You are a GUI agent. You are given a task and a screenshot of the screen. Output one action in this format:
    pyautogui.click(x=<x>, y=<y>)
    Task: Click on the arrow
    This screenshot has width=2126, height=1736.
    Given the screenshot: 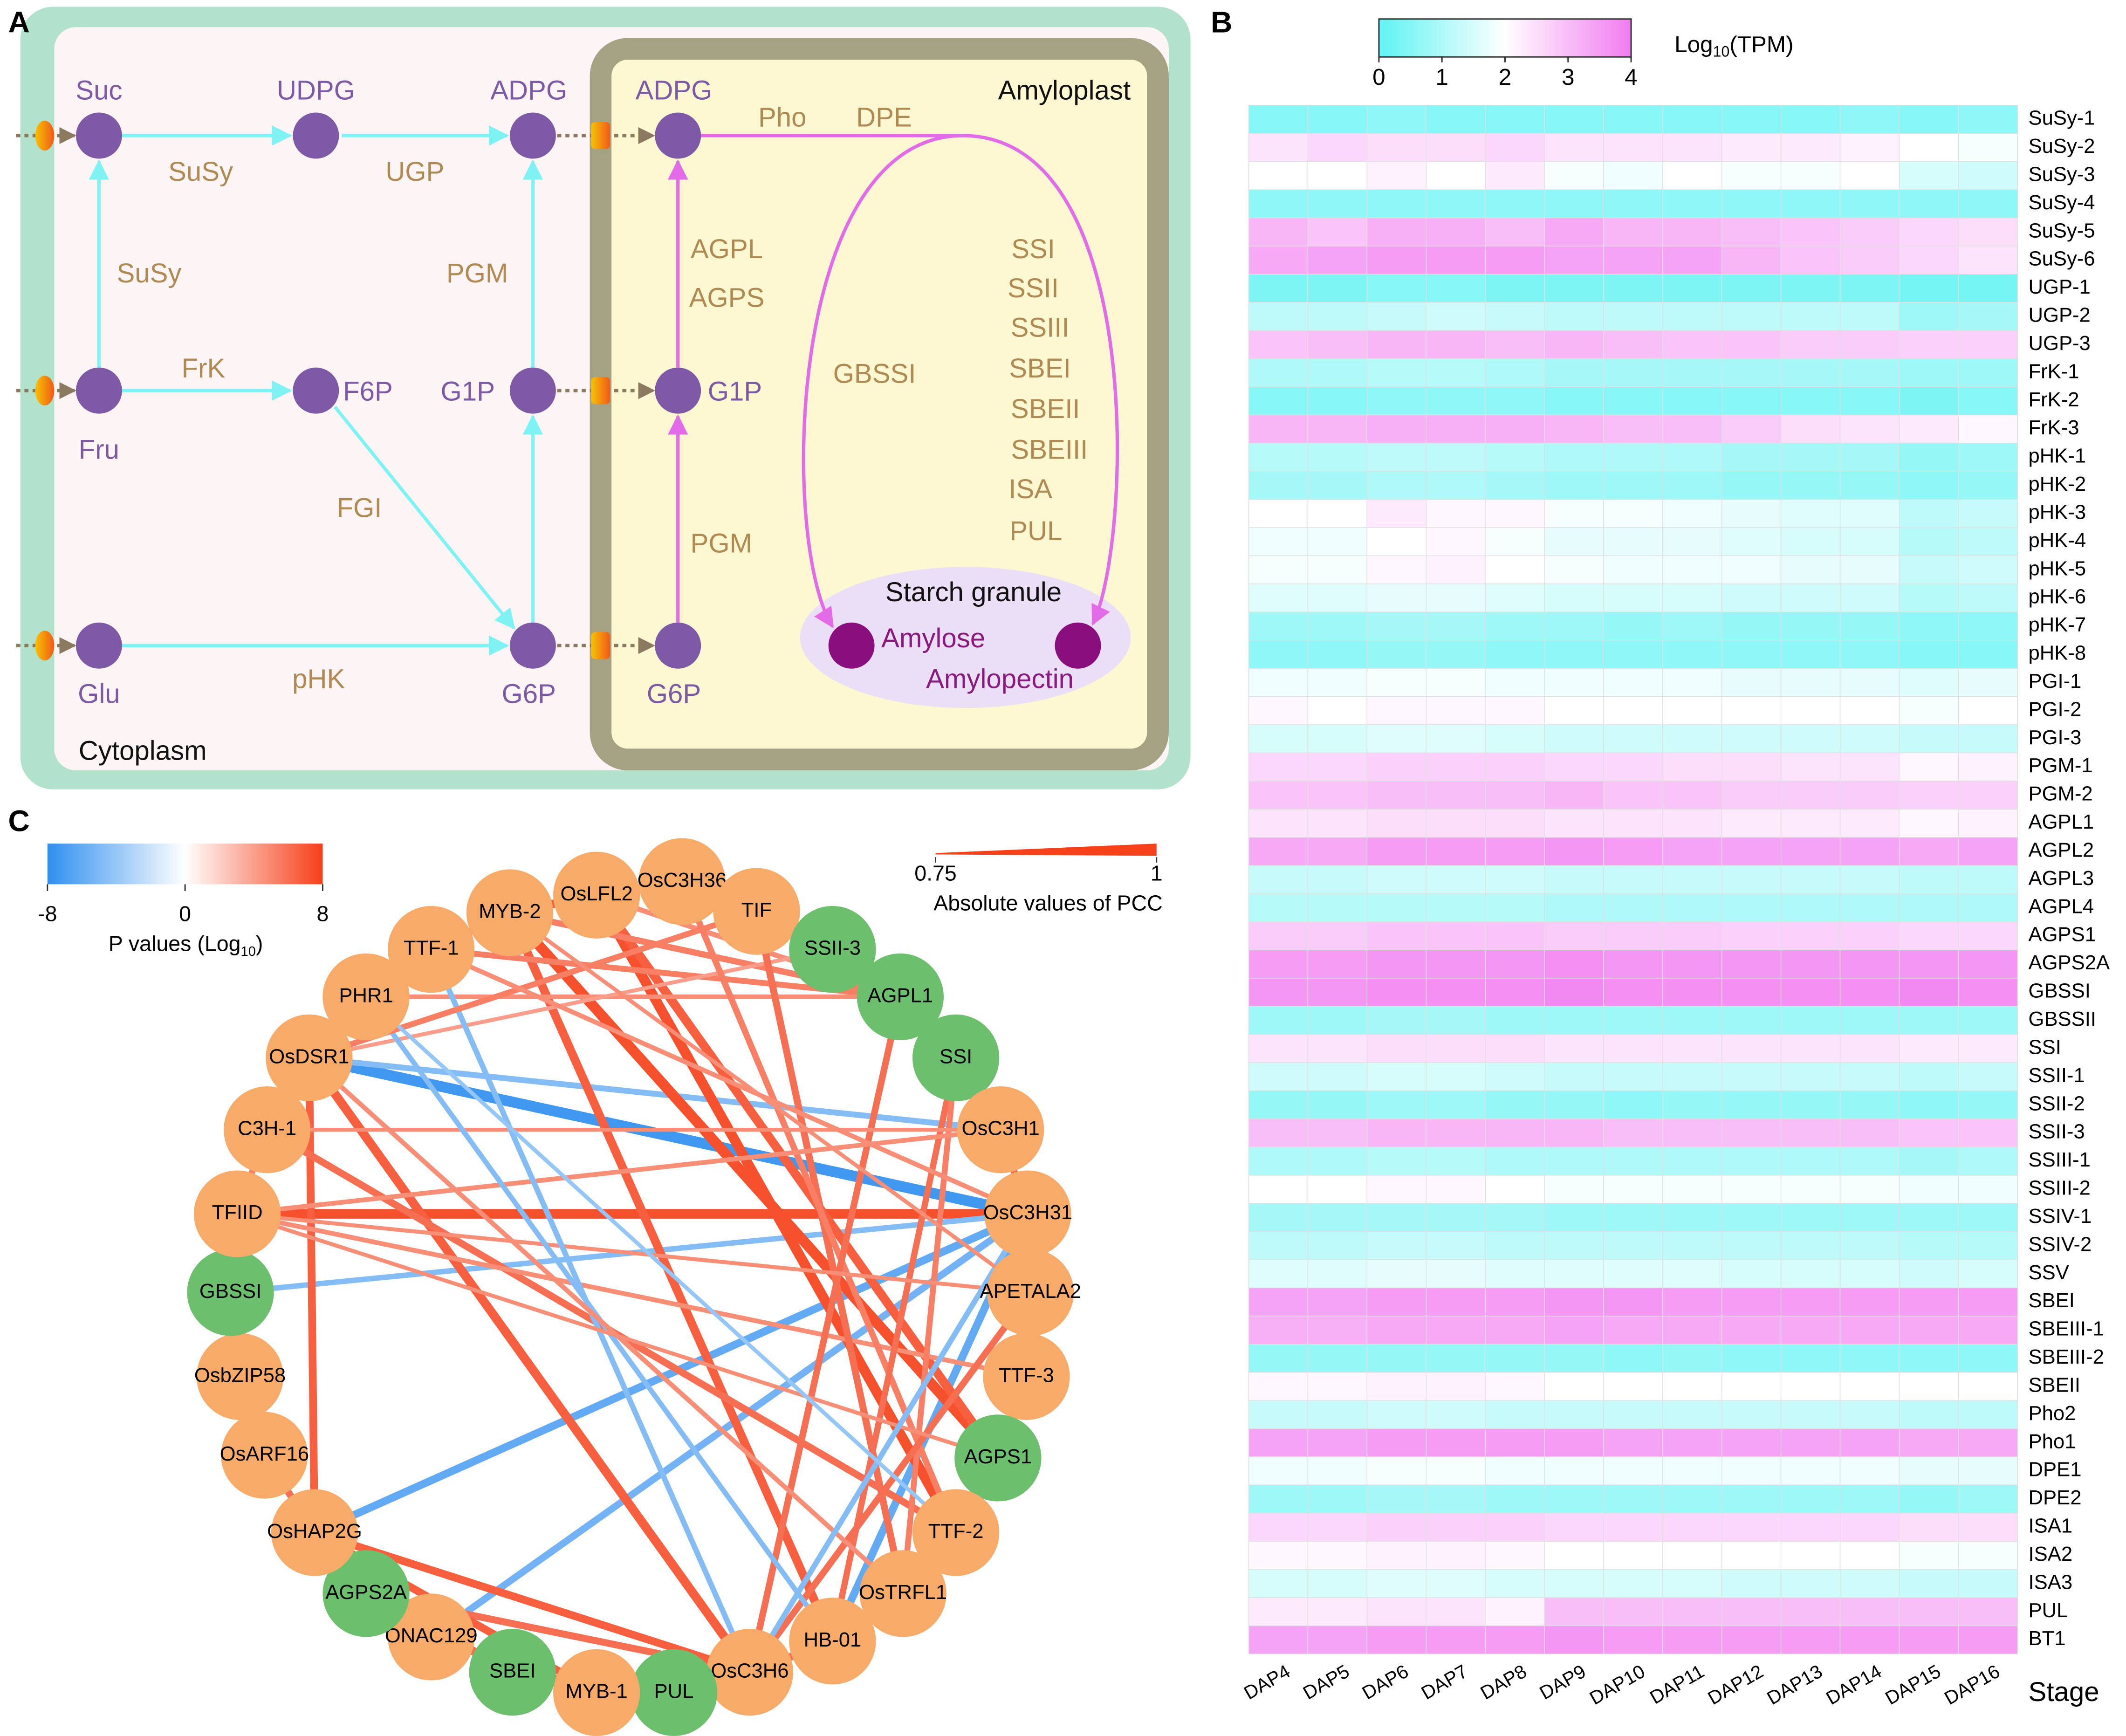 What is the action you would take?
    pyautogui.click(x=424, y=517)
    